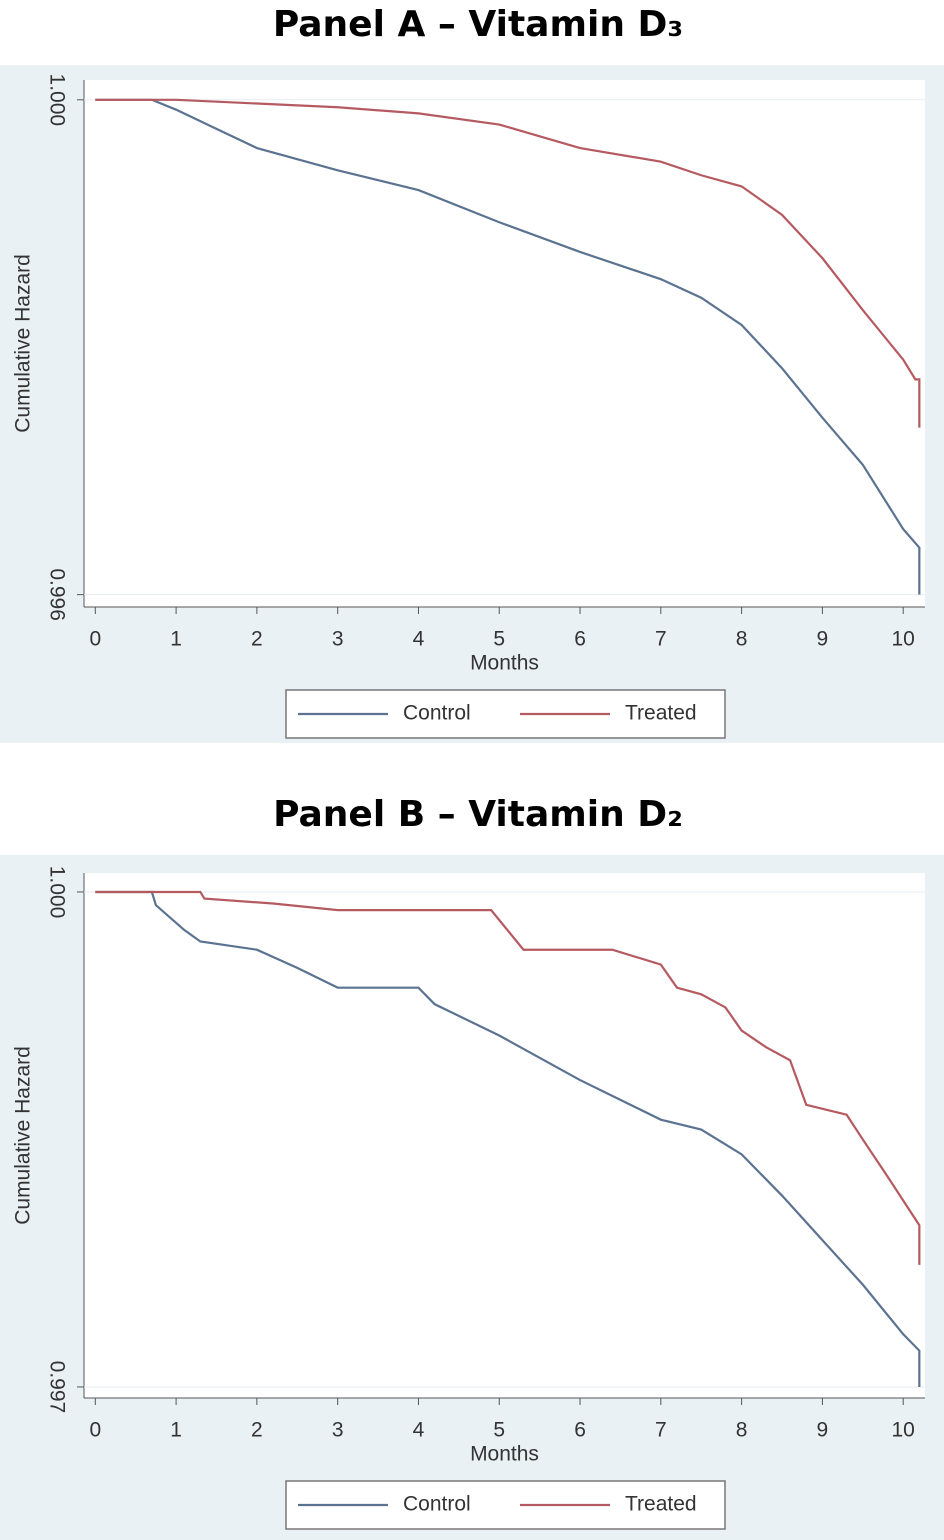 The width and height of the screenshot is (944, 1540). What do you see at coordinates (56, 594) in the screenshot?
I see `y-tick-label: 0.996` at bounding box center [56, 594].